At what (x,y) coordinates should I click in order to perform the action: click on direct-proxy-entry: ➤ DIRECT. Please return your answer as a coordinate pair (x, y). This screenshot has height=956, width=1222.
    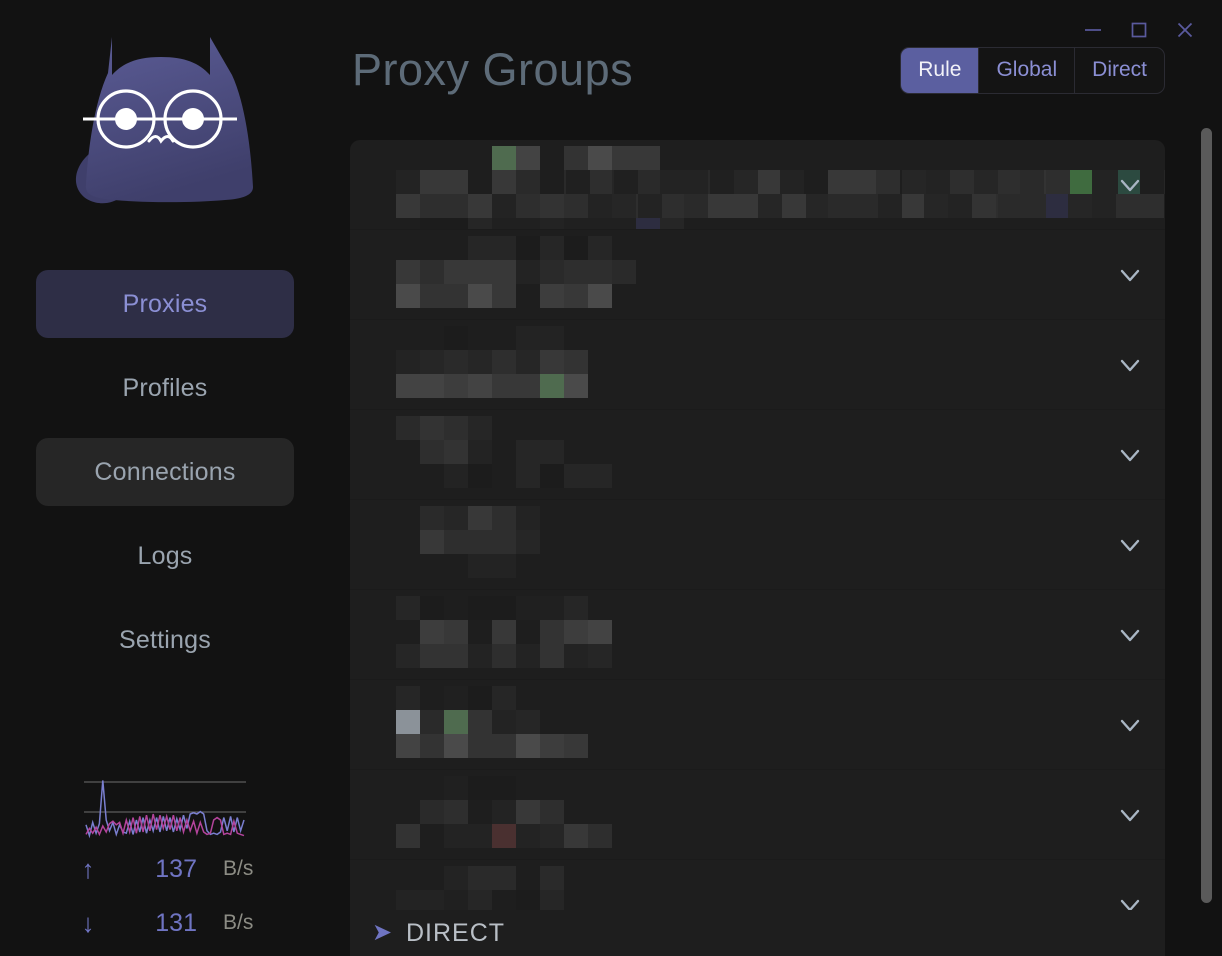
    Looking at the image, I should click on (757, 933).